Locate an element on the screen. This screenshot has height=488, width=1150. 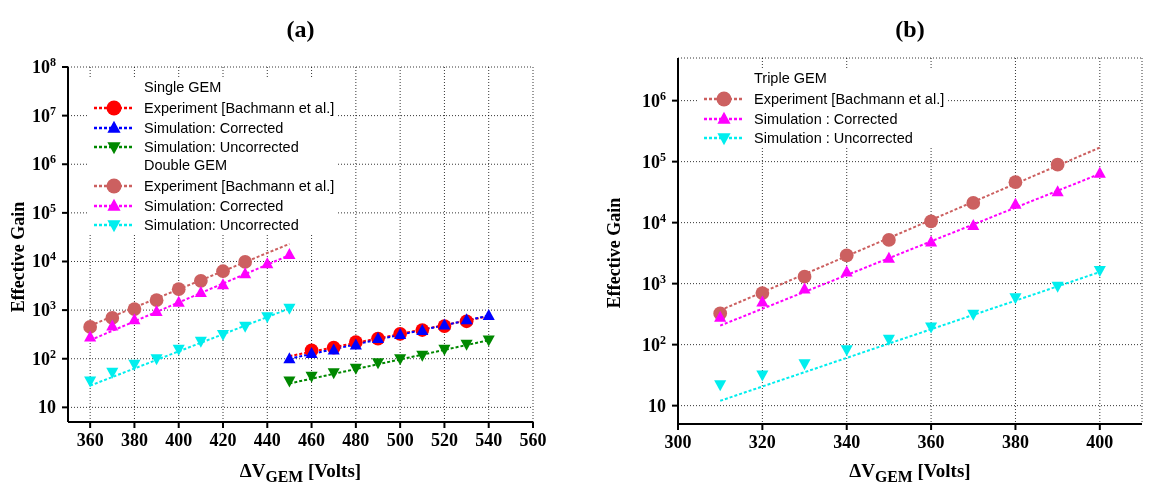
x-tick-label: 540 is located at coordinates (489, 440).